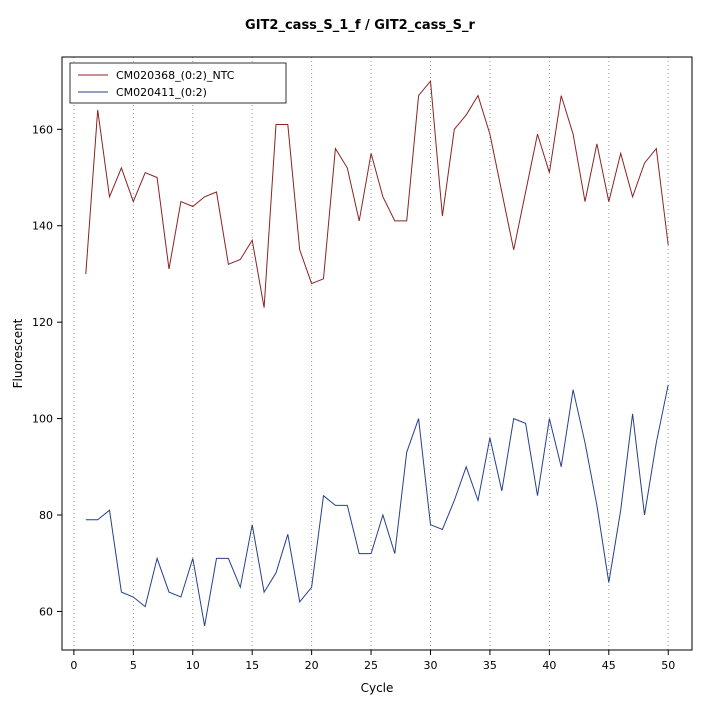 The height and width of the screenshot is (720, 720). What do you see at coordinates (252, 665) in the screenshot?
I see `x-axis-tick-label: 15` at bounding box center [252, 665].